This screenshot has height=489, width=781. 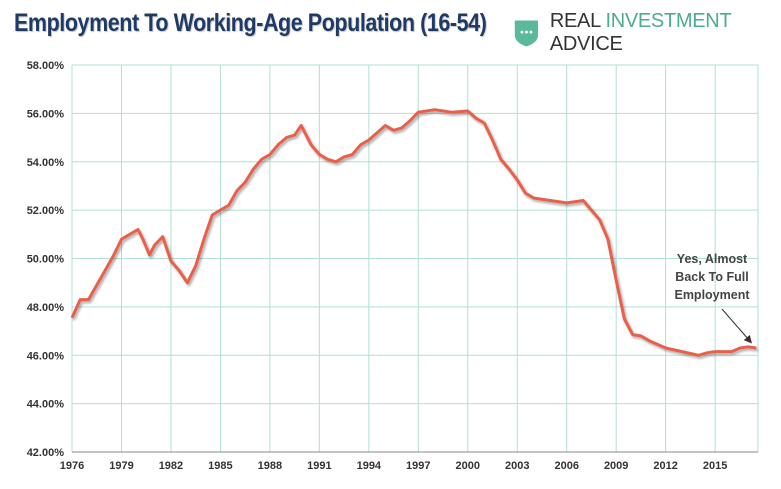 I want to click on y-tick-label: 52.00%, so click(x=46, y=211).